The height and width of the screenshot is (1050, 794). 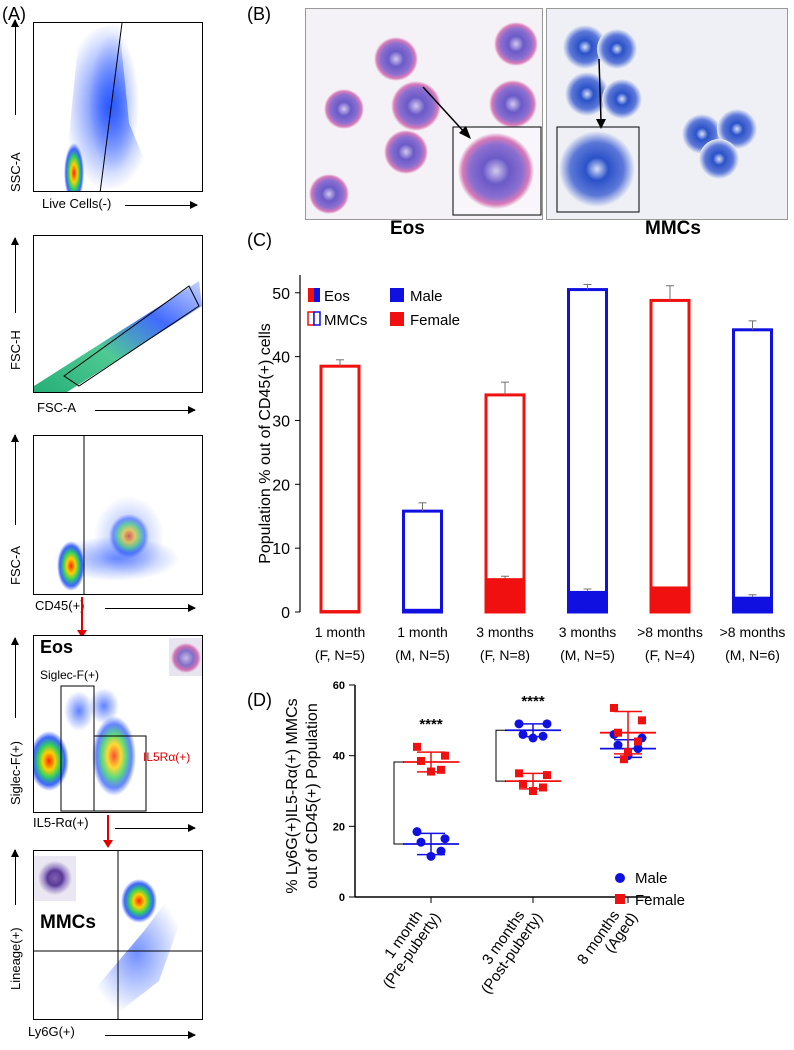 I want to click on legend-mmcs-label: MMCs, so click(x=345, y=320).